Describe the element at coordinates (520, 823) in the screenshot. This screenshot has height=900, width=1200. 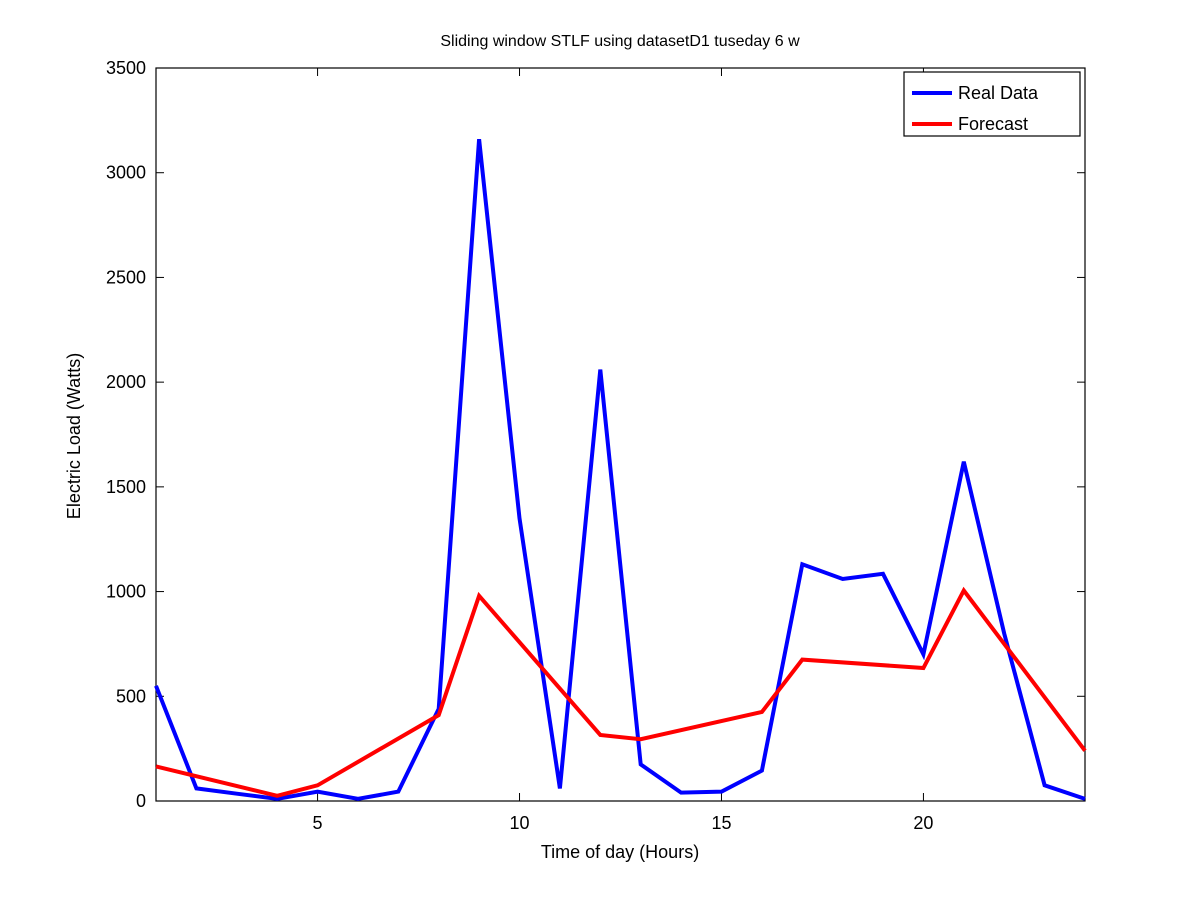
I see `x-tick-label: 10` at that location.